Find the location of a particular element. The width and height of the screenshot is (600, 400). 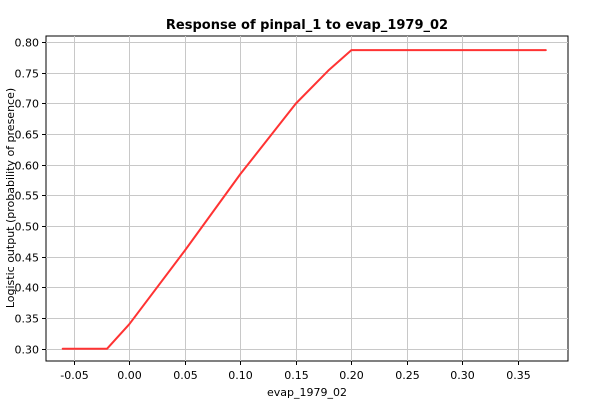

x-tick-label: 0.35 is located at coordinates (518, 375).